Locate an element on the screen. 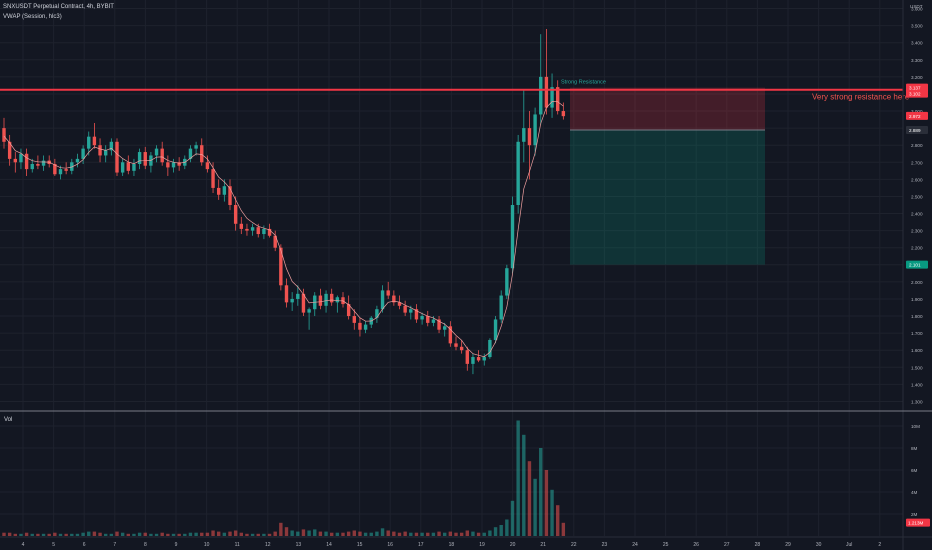 The height and width of the screenshot is (550, 932). price-tick-label: 1.400 is located at coordinates (917, 384).